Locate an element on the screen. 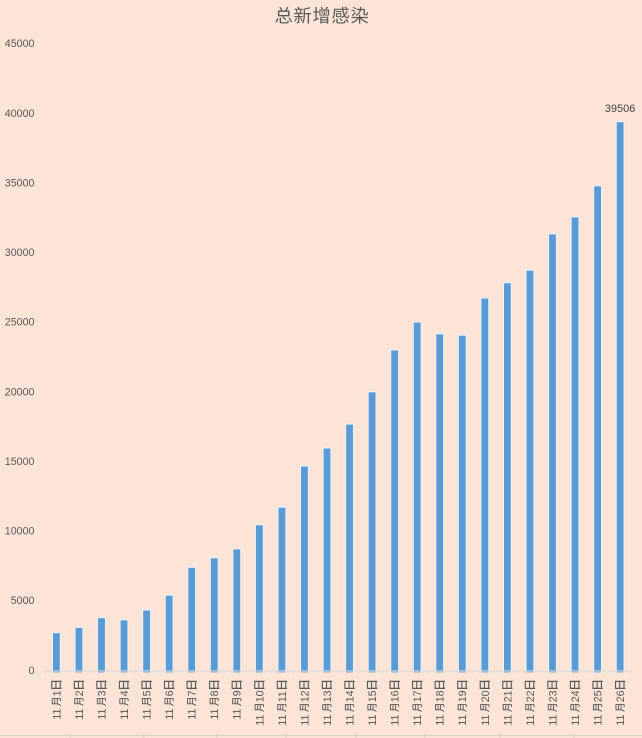  svg-text: 39506 is located at coordinates (620, 109).